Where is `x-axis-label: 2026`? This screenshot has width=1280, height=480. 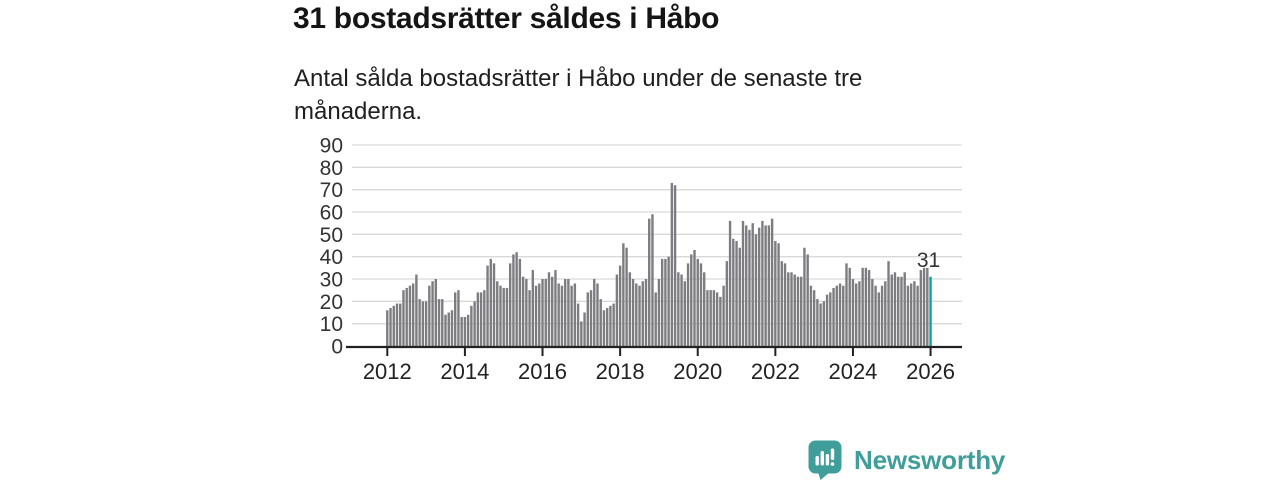 x-axis-label: 2026 is located at coordinates (930, 371).